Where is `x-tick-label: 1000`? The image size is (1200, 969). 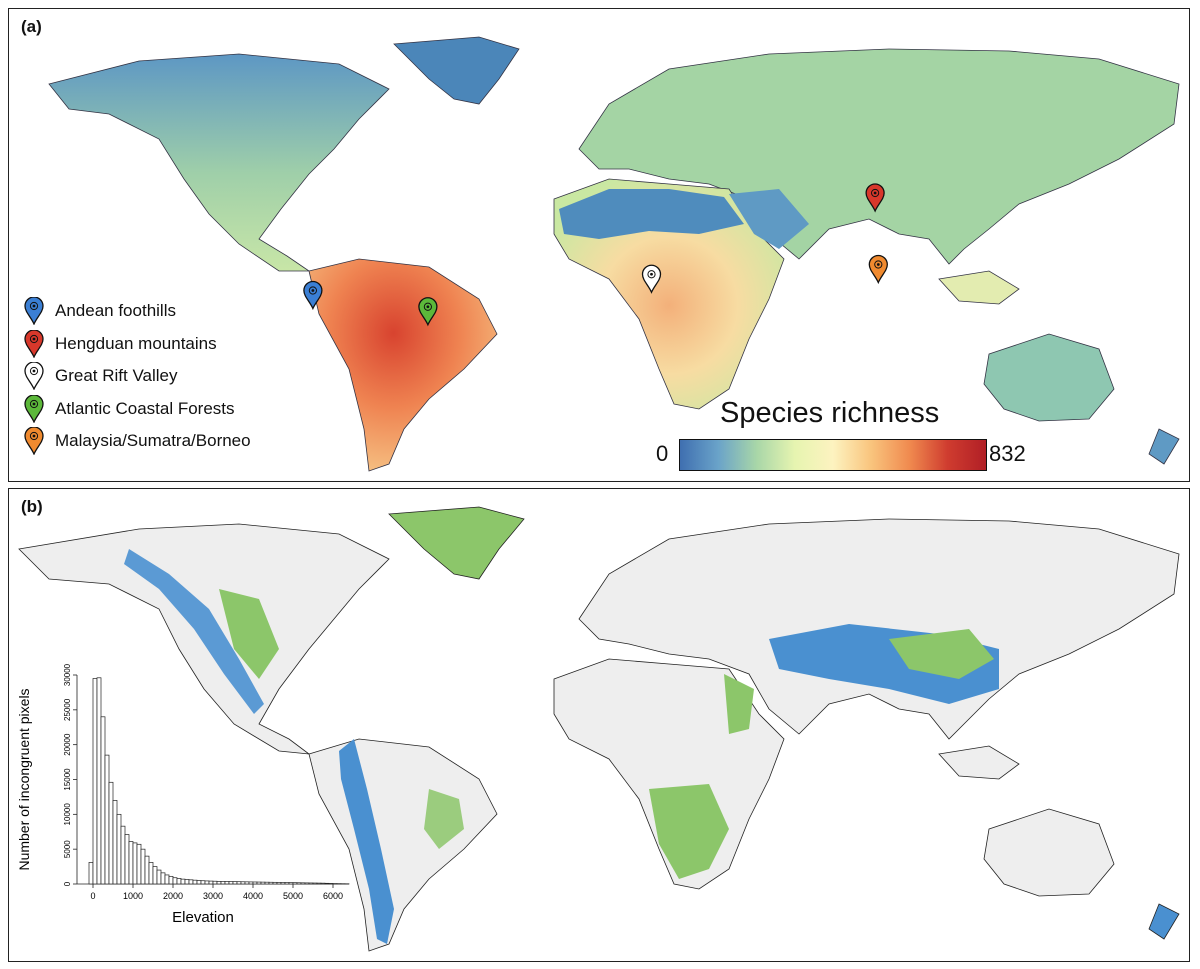
x-tick-label: 1000 is located at coordinates (133, 896).